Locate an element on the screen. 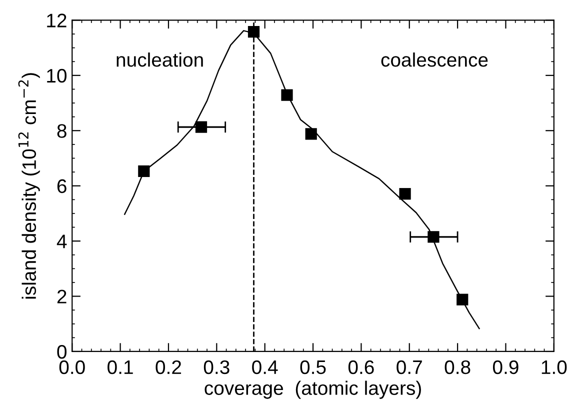 The height and width of the screenshot is (404, 577). x-tick-label: 0.2 is located at coordinates (169, 367).